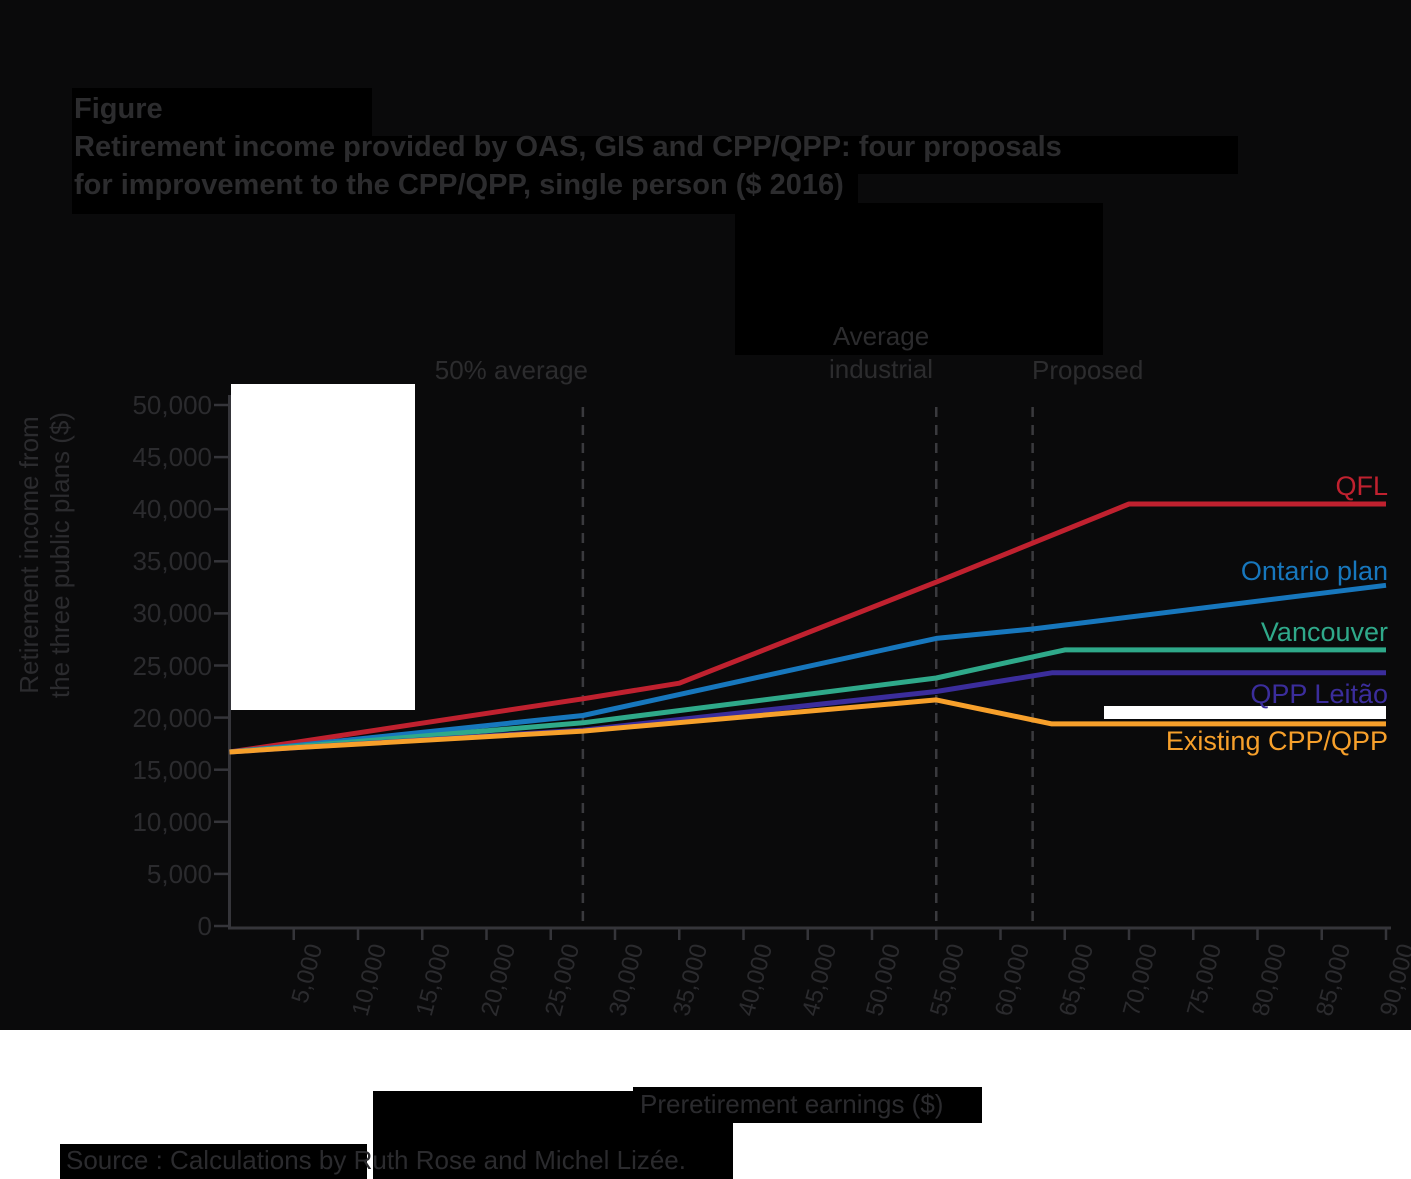  I want to click on y-tick-label: 25,000, so click(172, 665).